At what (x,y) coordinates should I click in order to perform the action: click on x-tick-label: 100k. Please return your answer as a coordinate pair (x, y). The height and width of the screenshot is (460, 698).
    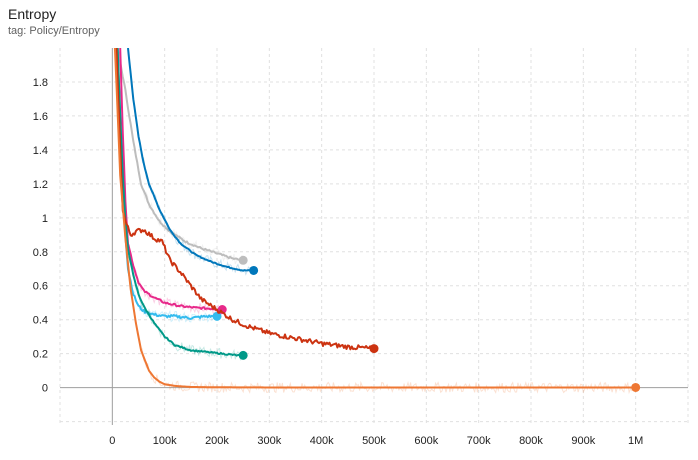
    Looking at the image, I should click on (165, 441).